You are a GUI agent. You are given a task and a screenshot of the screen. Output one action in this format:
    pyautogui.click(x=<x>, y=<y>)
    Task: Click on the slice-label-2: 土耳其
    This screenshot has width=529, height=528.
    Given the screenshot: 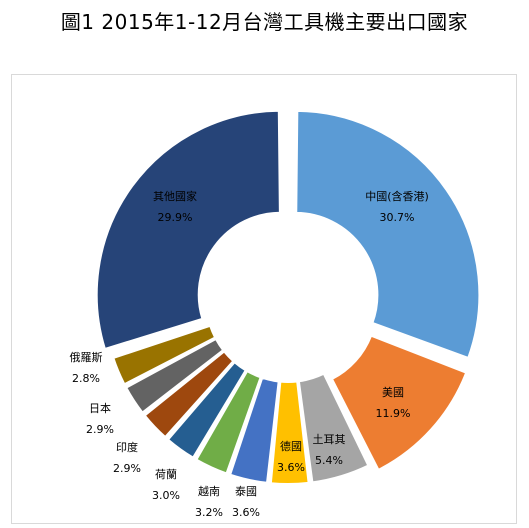 What is the action you would take?
    pyautogui.click(x=329, y=439)
    